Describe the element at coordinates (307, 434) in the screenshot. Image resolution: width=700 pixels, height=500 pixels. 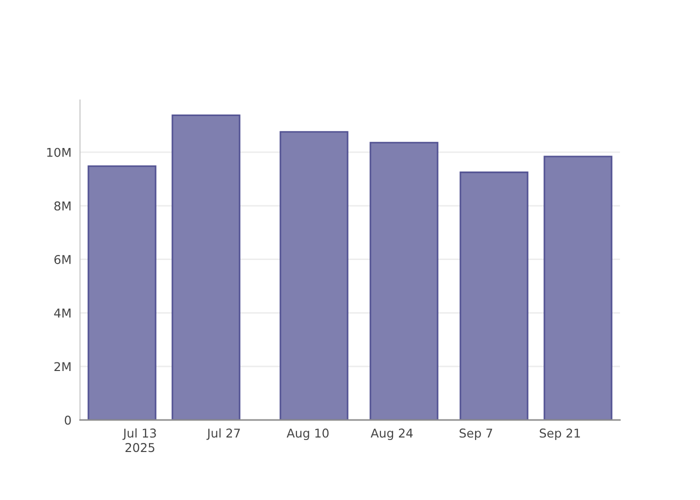
I see `x-tick-label: Aug 10` at that location.